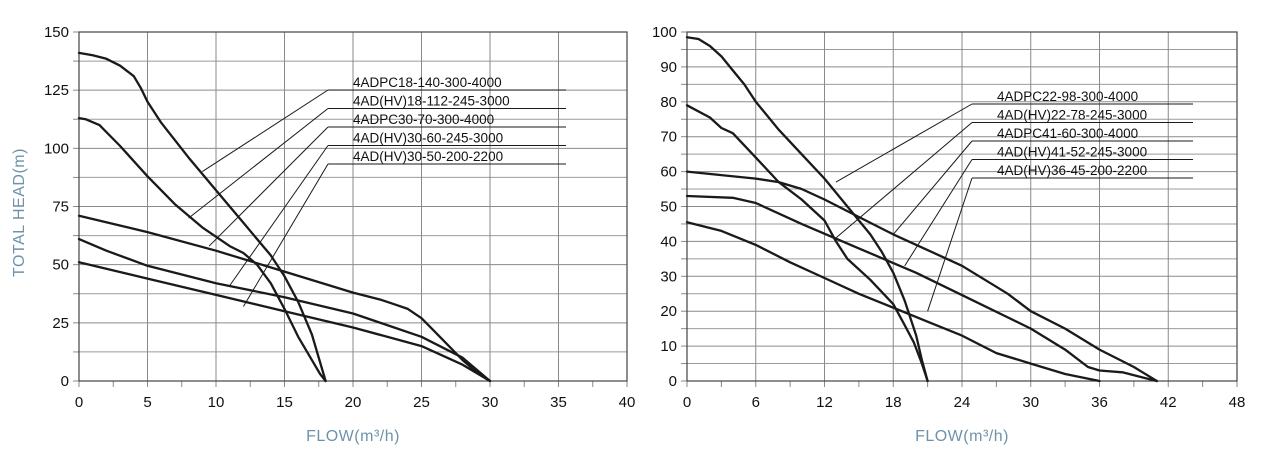 This screenshot has width=1275, height=470. Describe the element at coordinates (428, 156) in the screenshot. I see `series-label: 4AD(HV)30-50-200-2200` at that location.